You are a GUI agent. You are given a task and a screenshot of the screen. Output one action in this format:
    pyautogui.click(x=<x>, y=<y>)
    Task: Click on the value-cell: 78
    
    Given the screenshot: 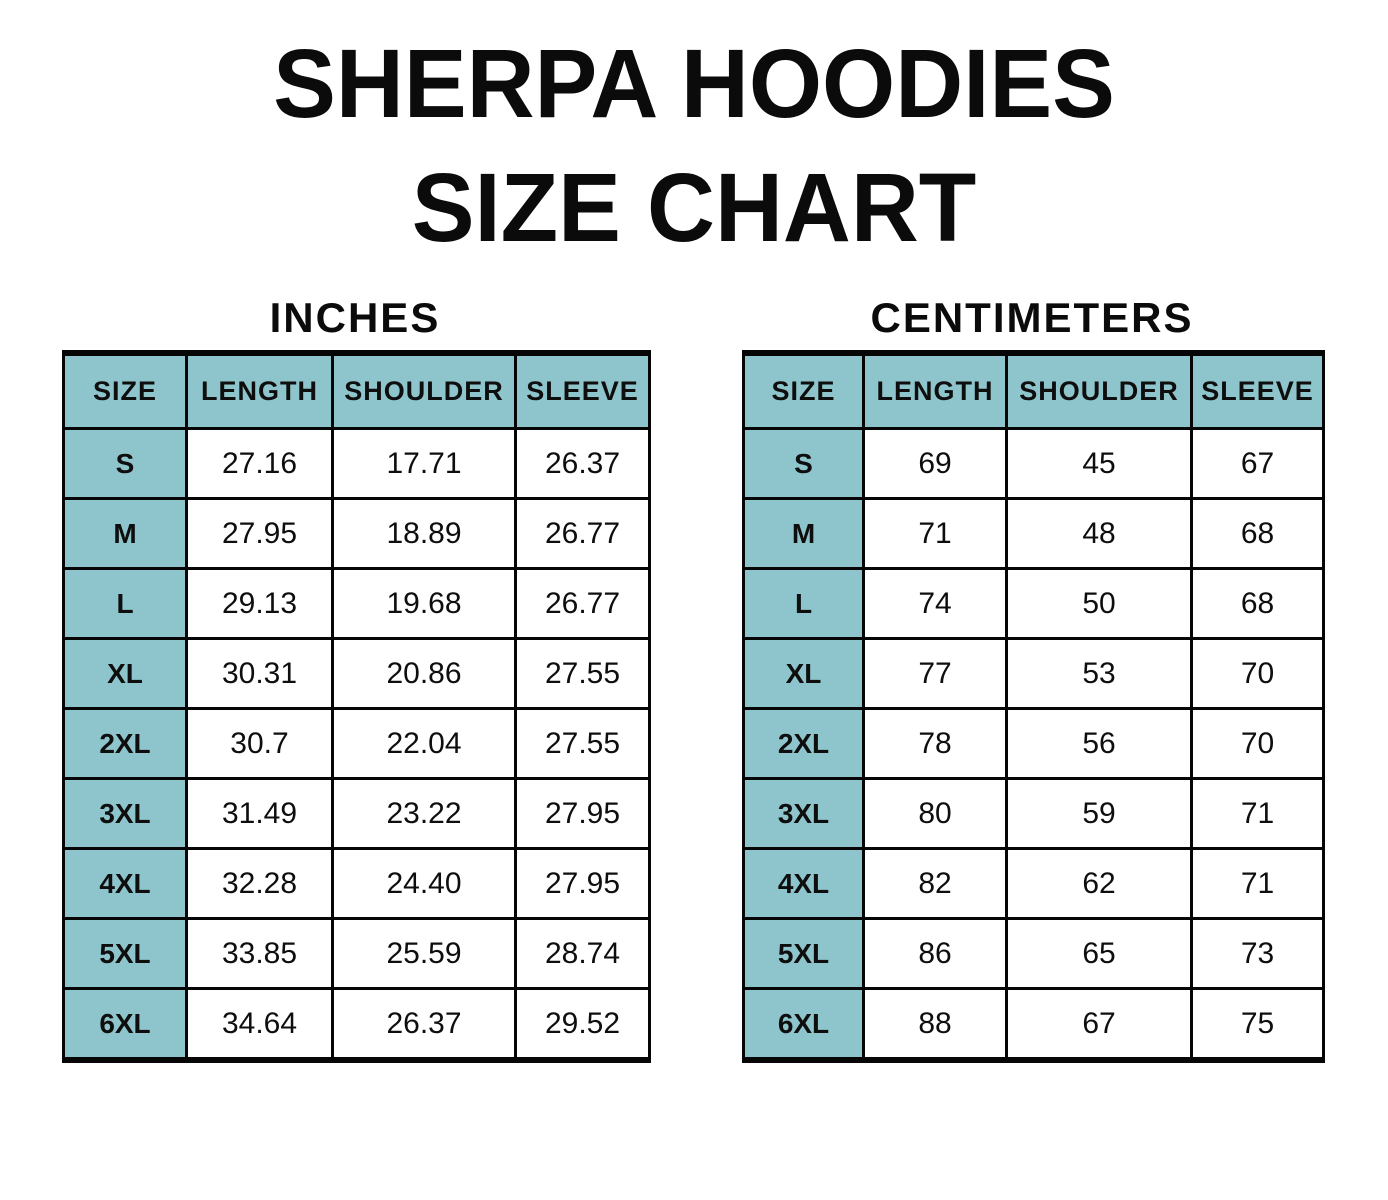 What is the action you would take?
    pyautogui.click(x=935, y=743)
    